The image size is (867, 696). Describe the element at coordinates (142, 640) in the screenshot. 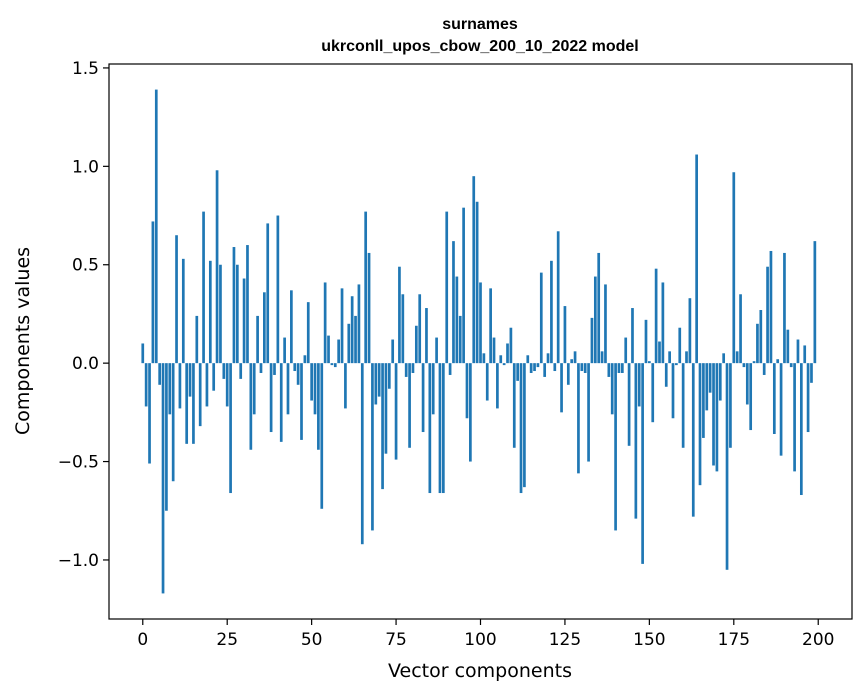

I see `x-tick-label: 0` at that location.